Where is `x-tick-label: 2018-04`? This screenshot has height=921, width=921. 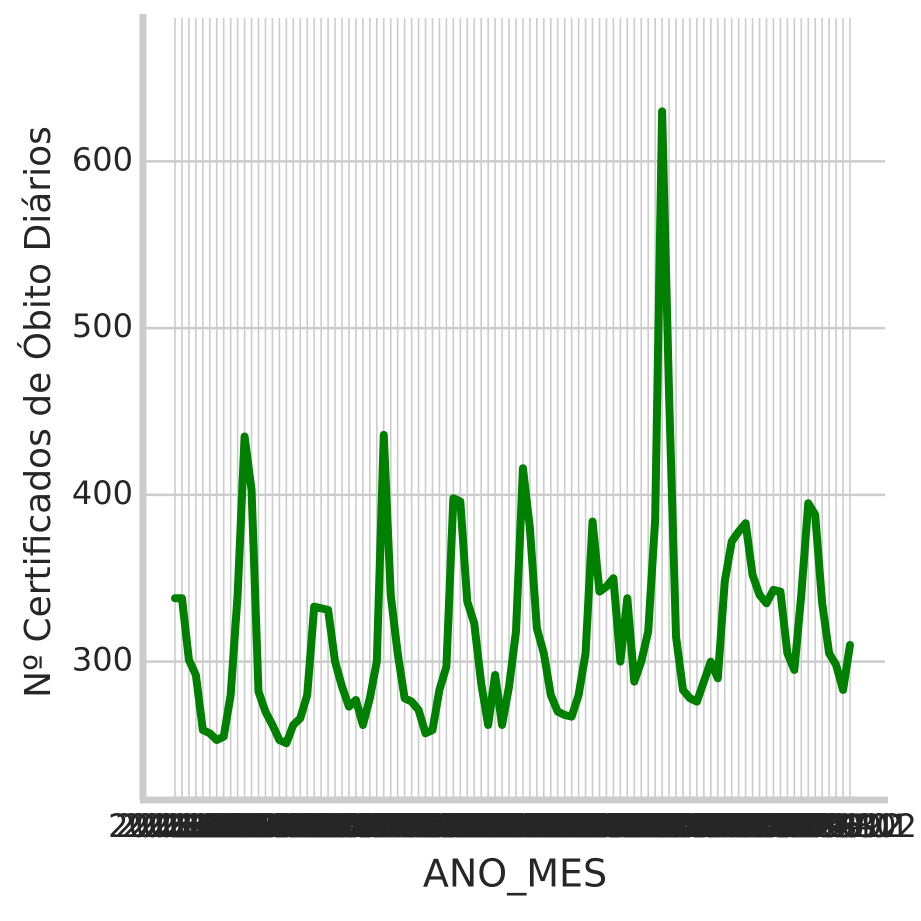 x-tick-label: 2018-04 is located at coordinates (447, 826).